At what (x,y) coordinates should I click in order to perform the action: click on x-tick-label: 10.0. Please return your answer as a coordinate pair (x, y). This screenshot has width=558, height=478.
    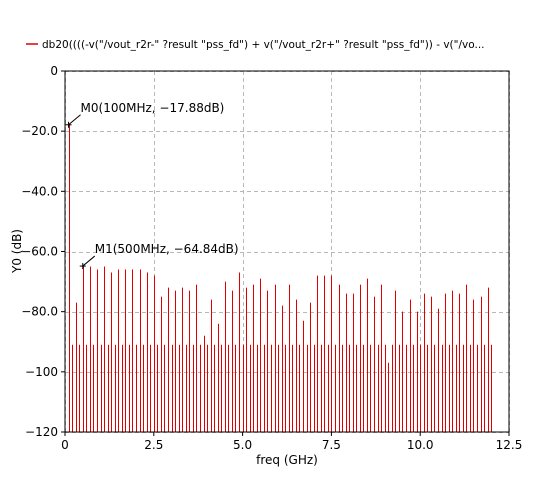
    Looking at the image, I should click on (420, 445).